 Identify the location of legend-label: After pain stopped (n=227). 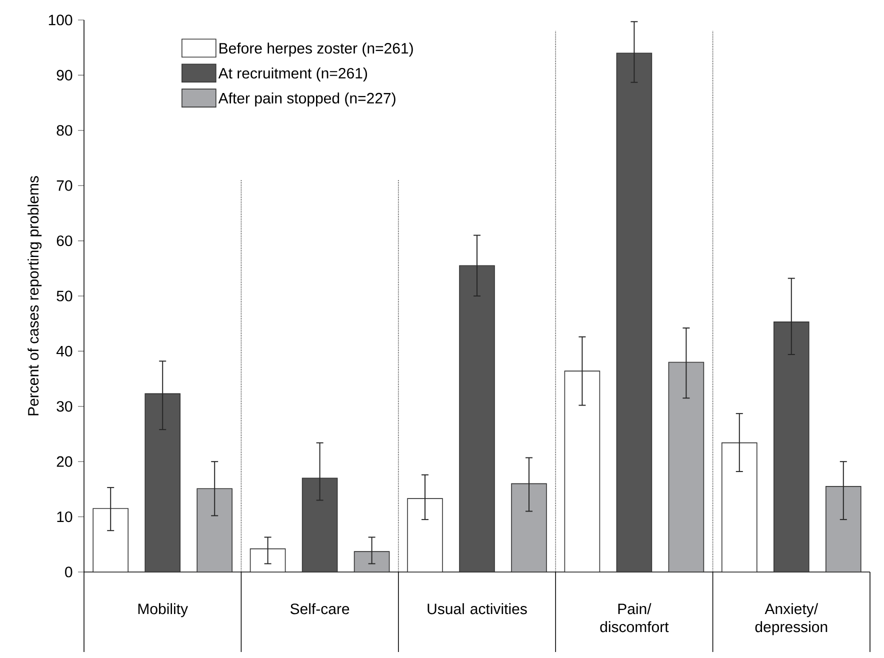
(307, 99).